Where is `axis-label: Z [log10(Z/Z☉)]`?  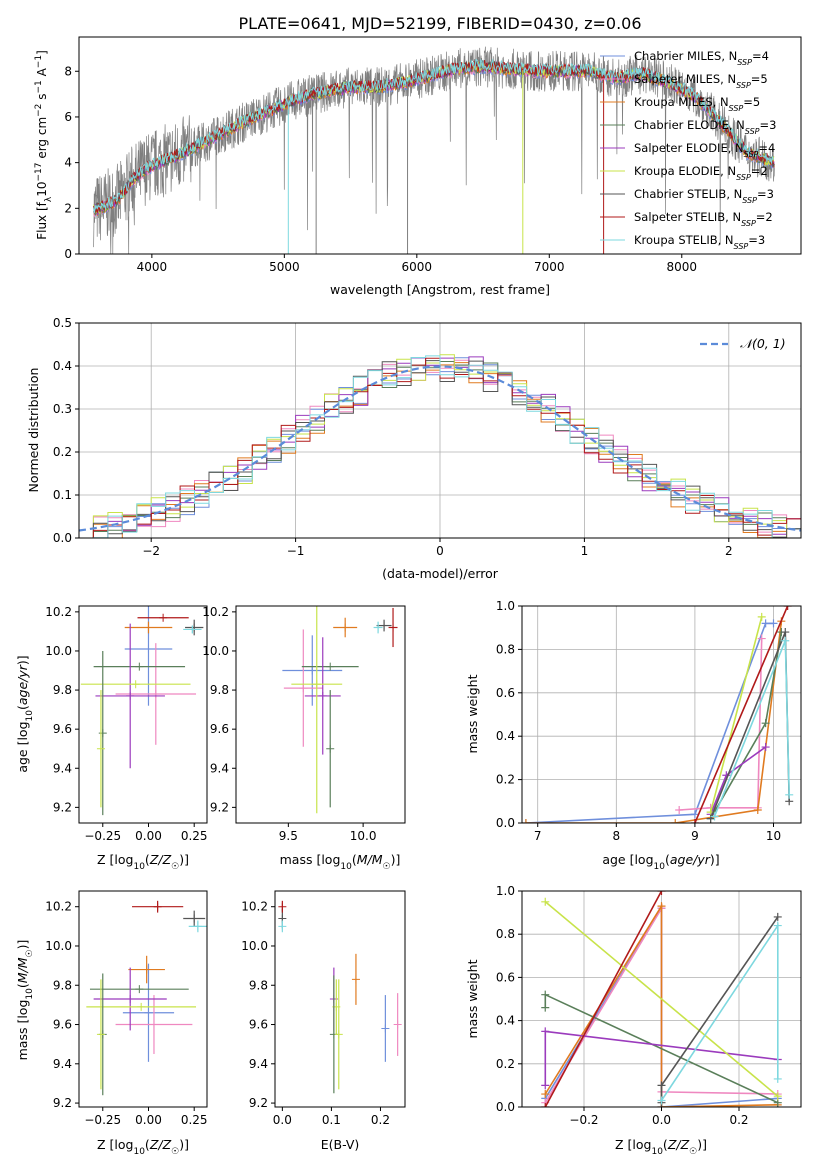 axis-label: Z [log10(Z/Z☉)] is located at coordinates (143, 1147).